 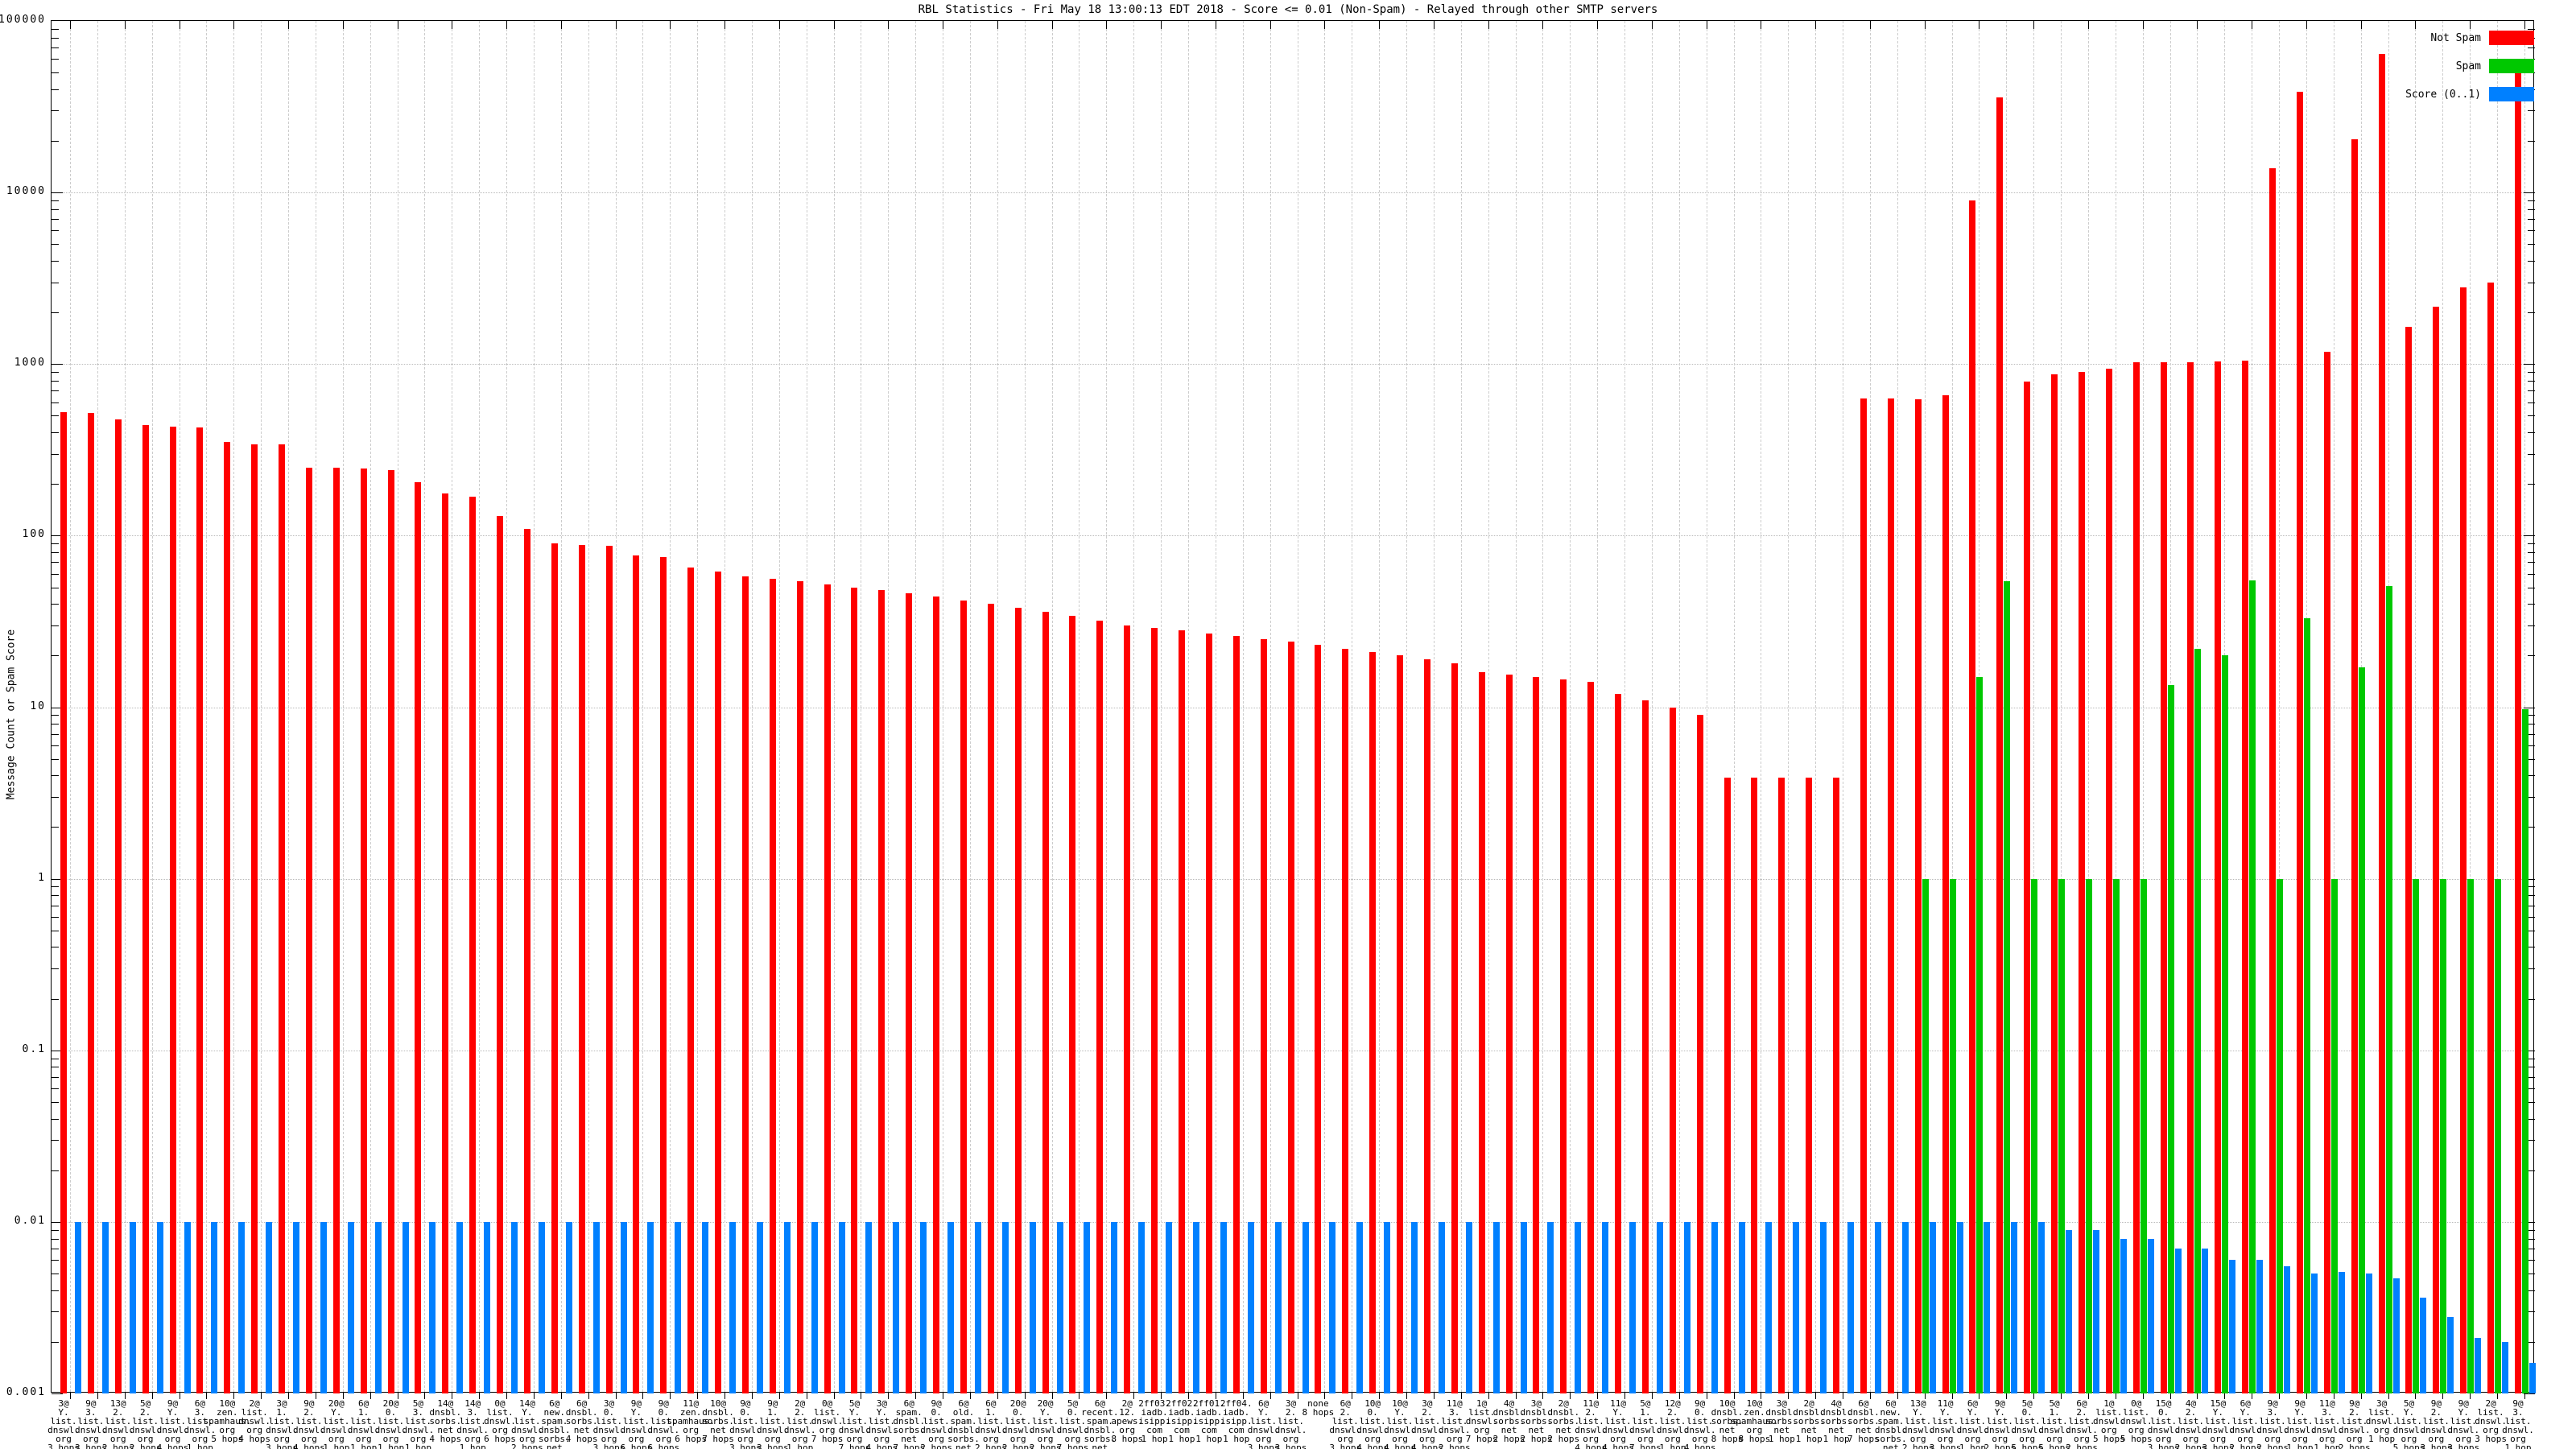 What do you see at coordinates (500, 1421) in the screenshot?
I see `x-tick-label: 0@ list. dnswl. org 6 hops` at bounding box center [500, 1421].